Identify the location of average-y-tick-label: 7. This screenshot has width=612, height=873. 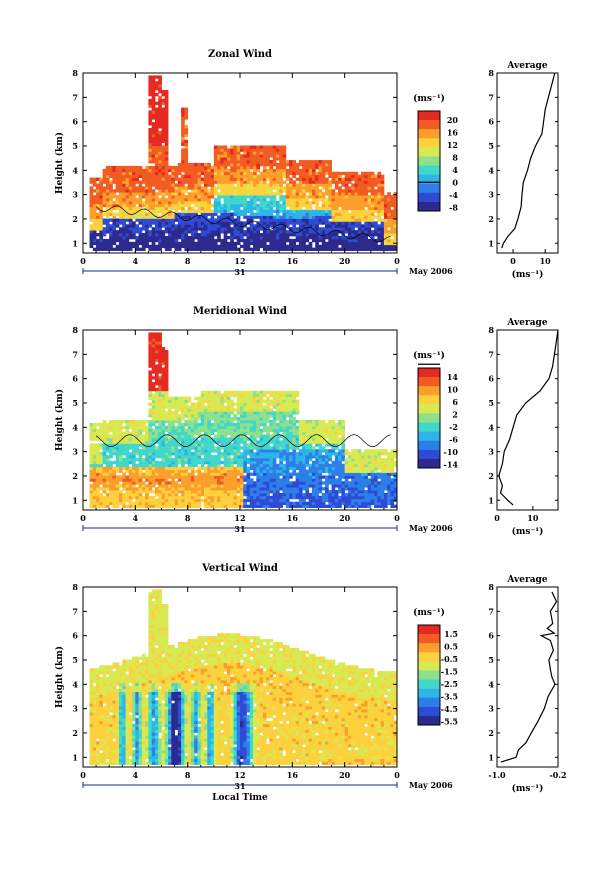
(491, 97).